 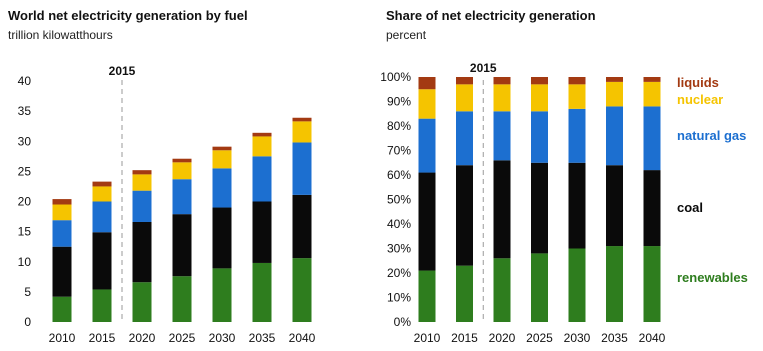 What do you see at coordinates (25, 141) in the screenshot?
I see `y-tick-label: 30` at bounding box center [25, 141].